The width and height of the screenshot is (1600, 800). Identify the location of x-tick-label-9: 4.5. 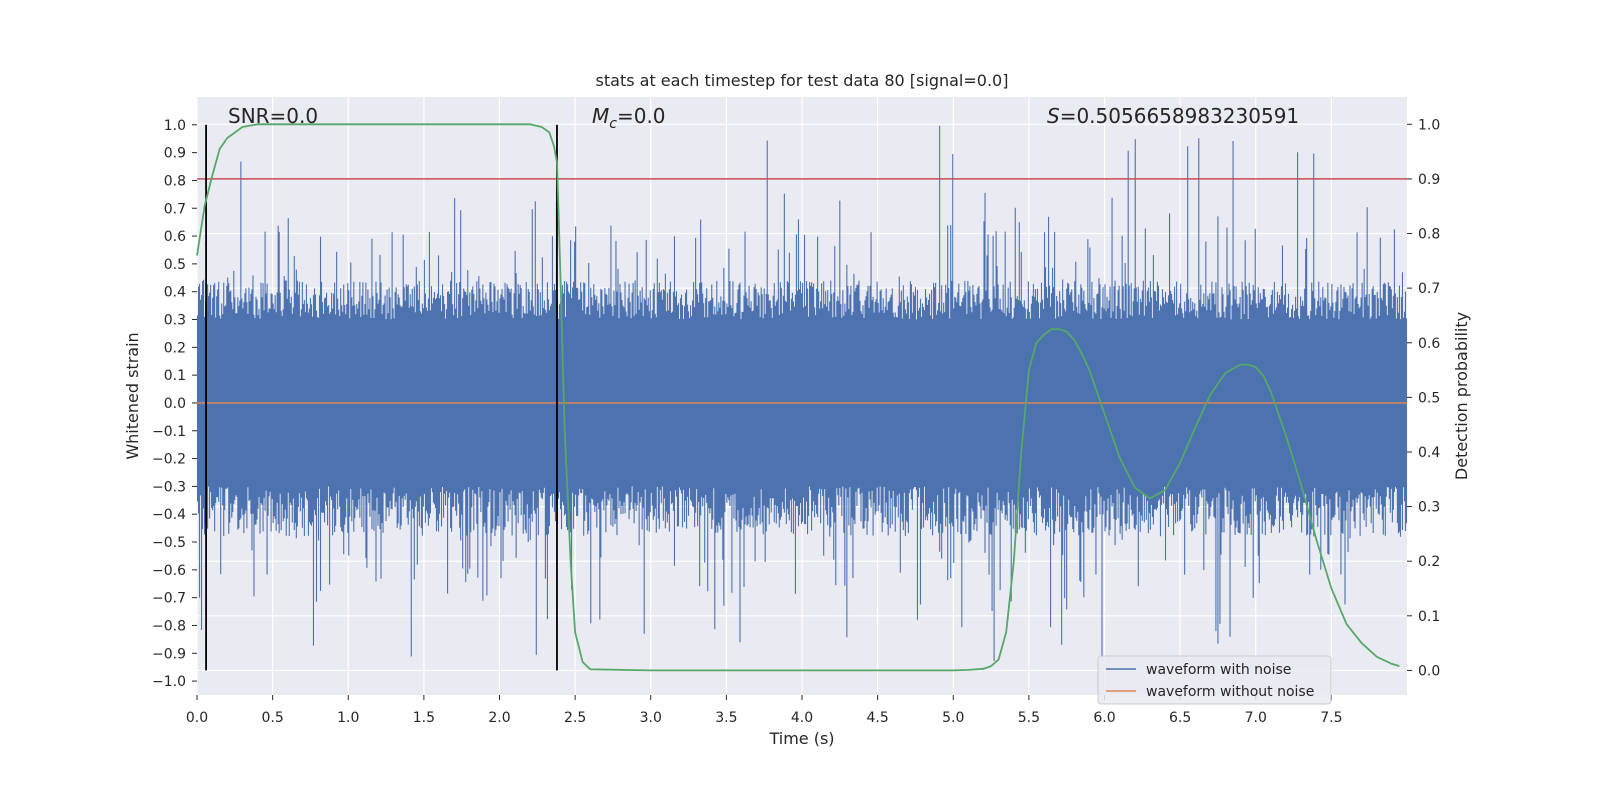
(877, 718).